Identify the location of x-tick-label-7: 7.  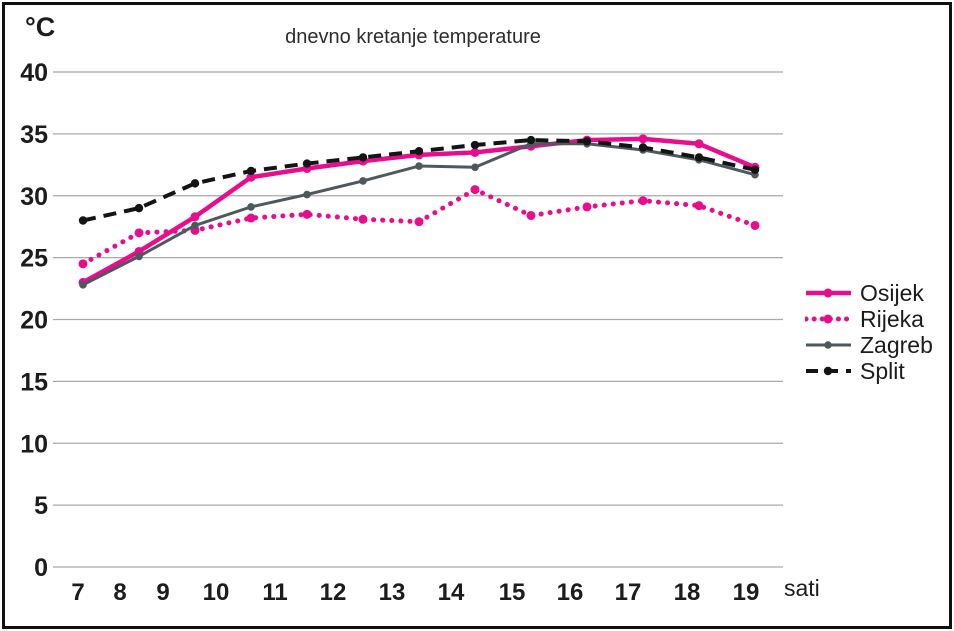
(77, 592).